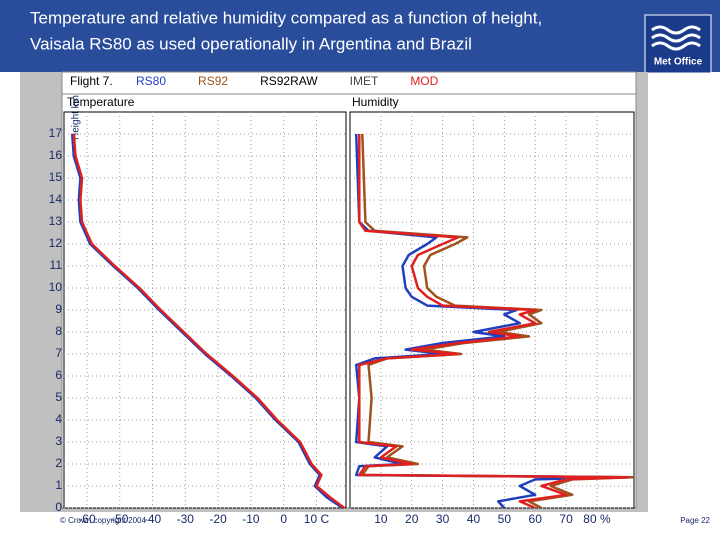  I want to click on y-tick-label: 8, so click(58, 331).